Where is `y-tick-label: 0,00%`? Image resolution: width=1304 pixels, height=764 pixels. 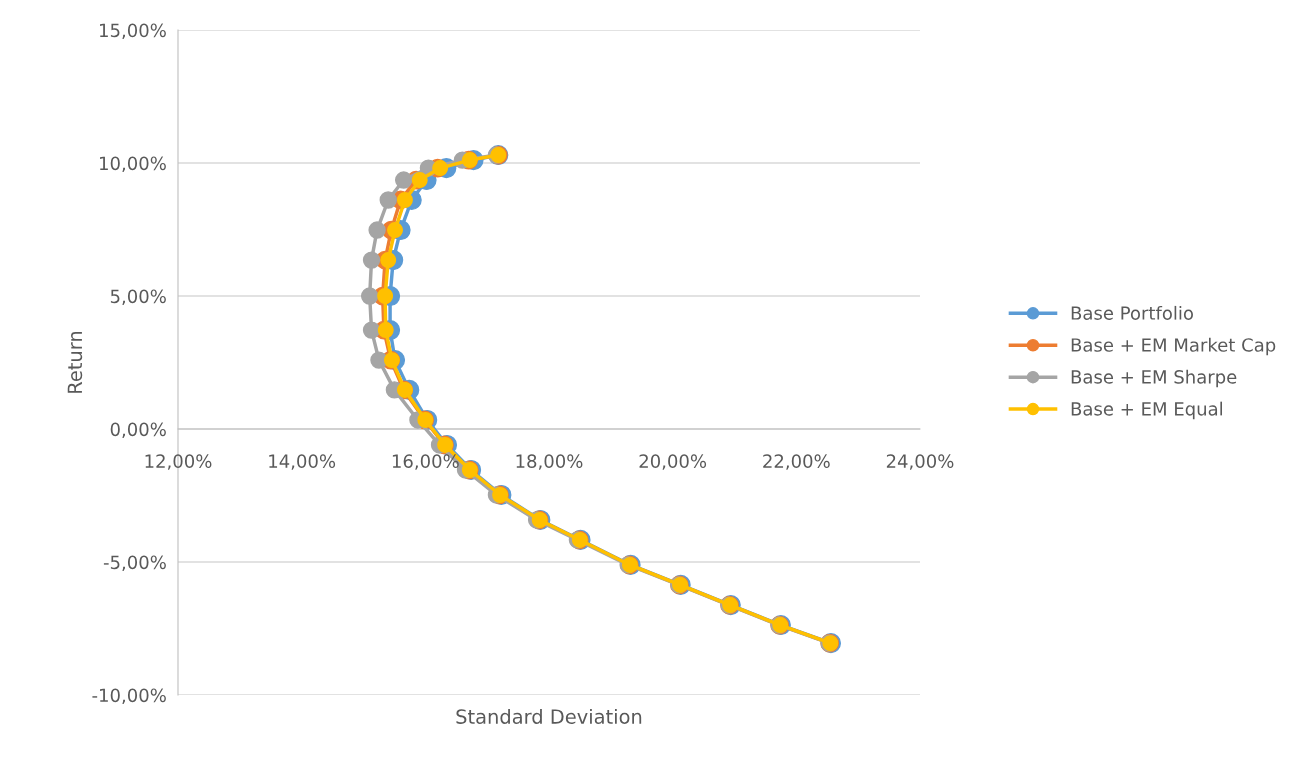
y-tick-label: 0,00% is located at coordinates (138, 430).